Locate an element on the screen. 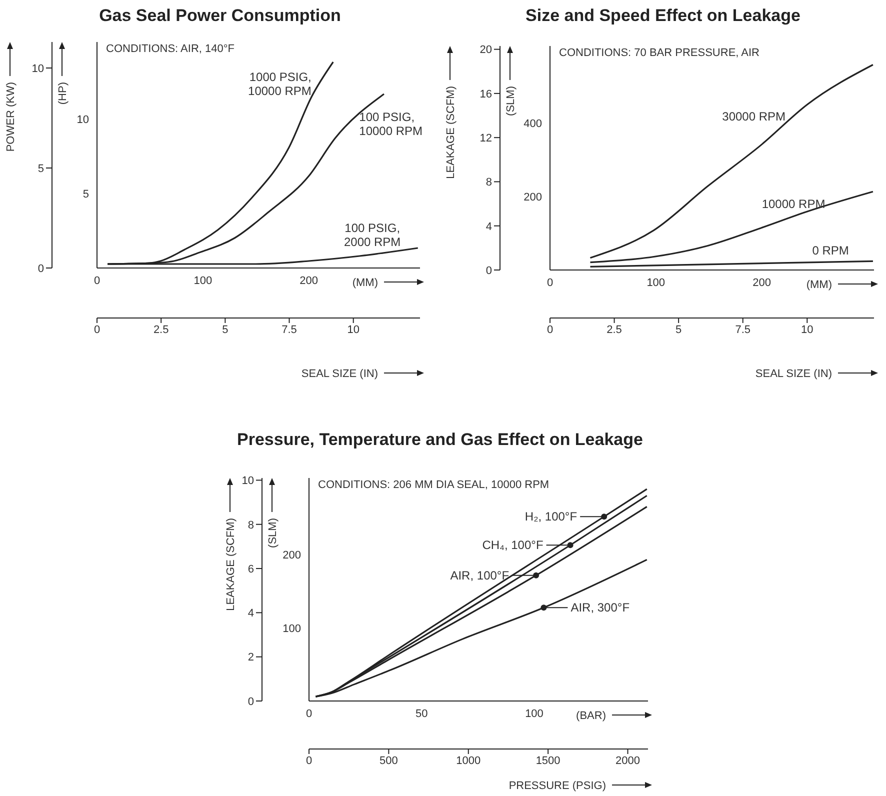 Image resolution: width=886 pixels, height=796 pixels. annotation: 1000 PSIG, 10000 RPM is located at coordinates (280, 84).